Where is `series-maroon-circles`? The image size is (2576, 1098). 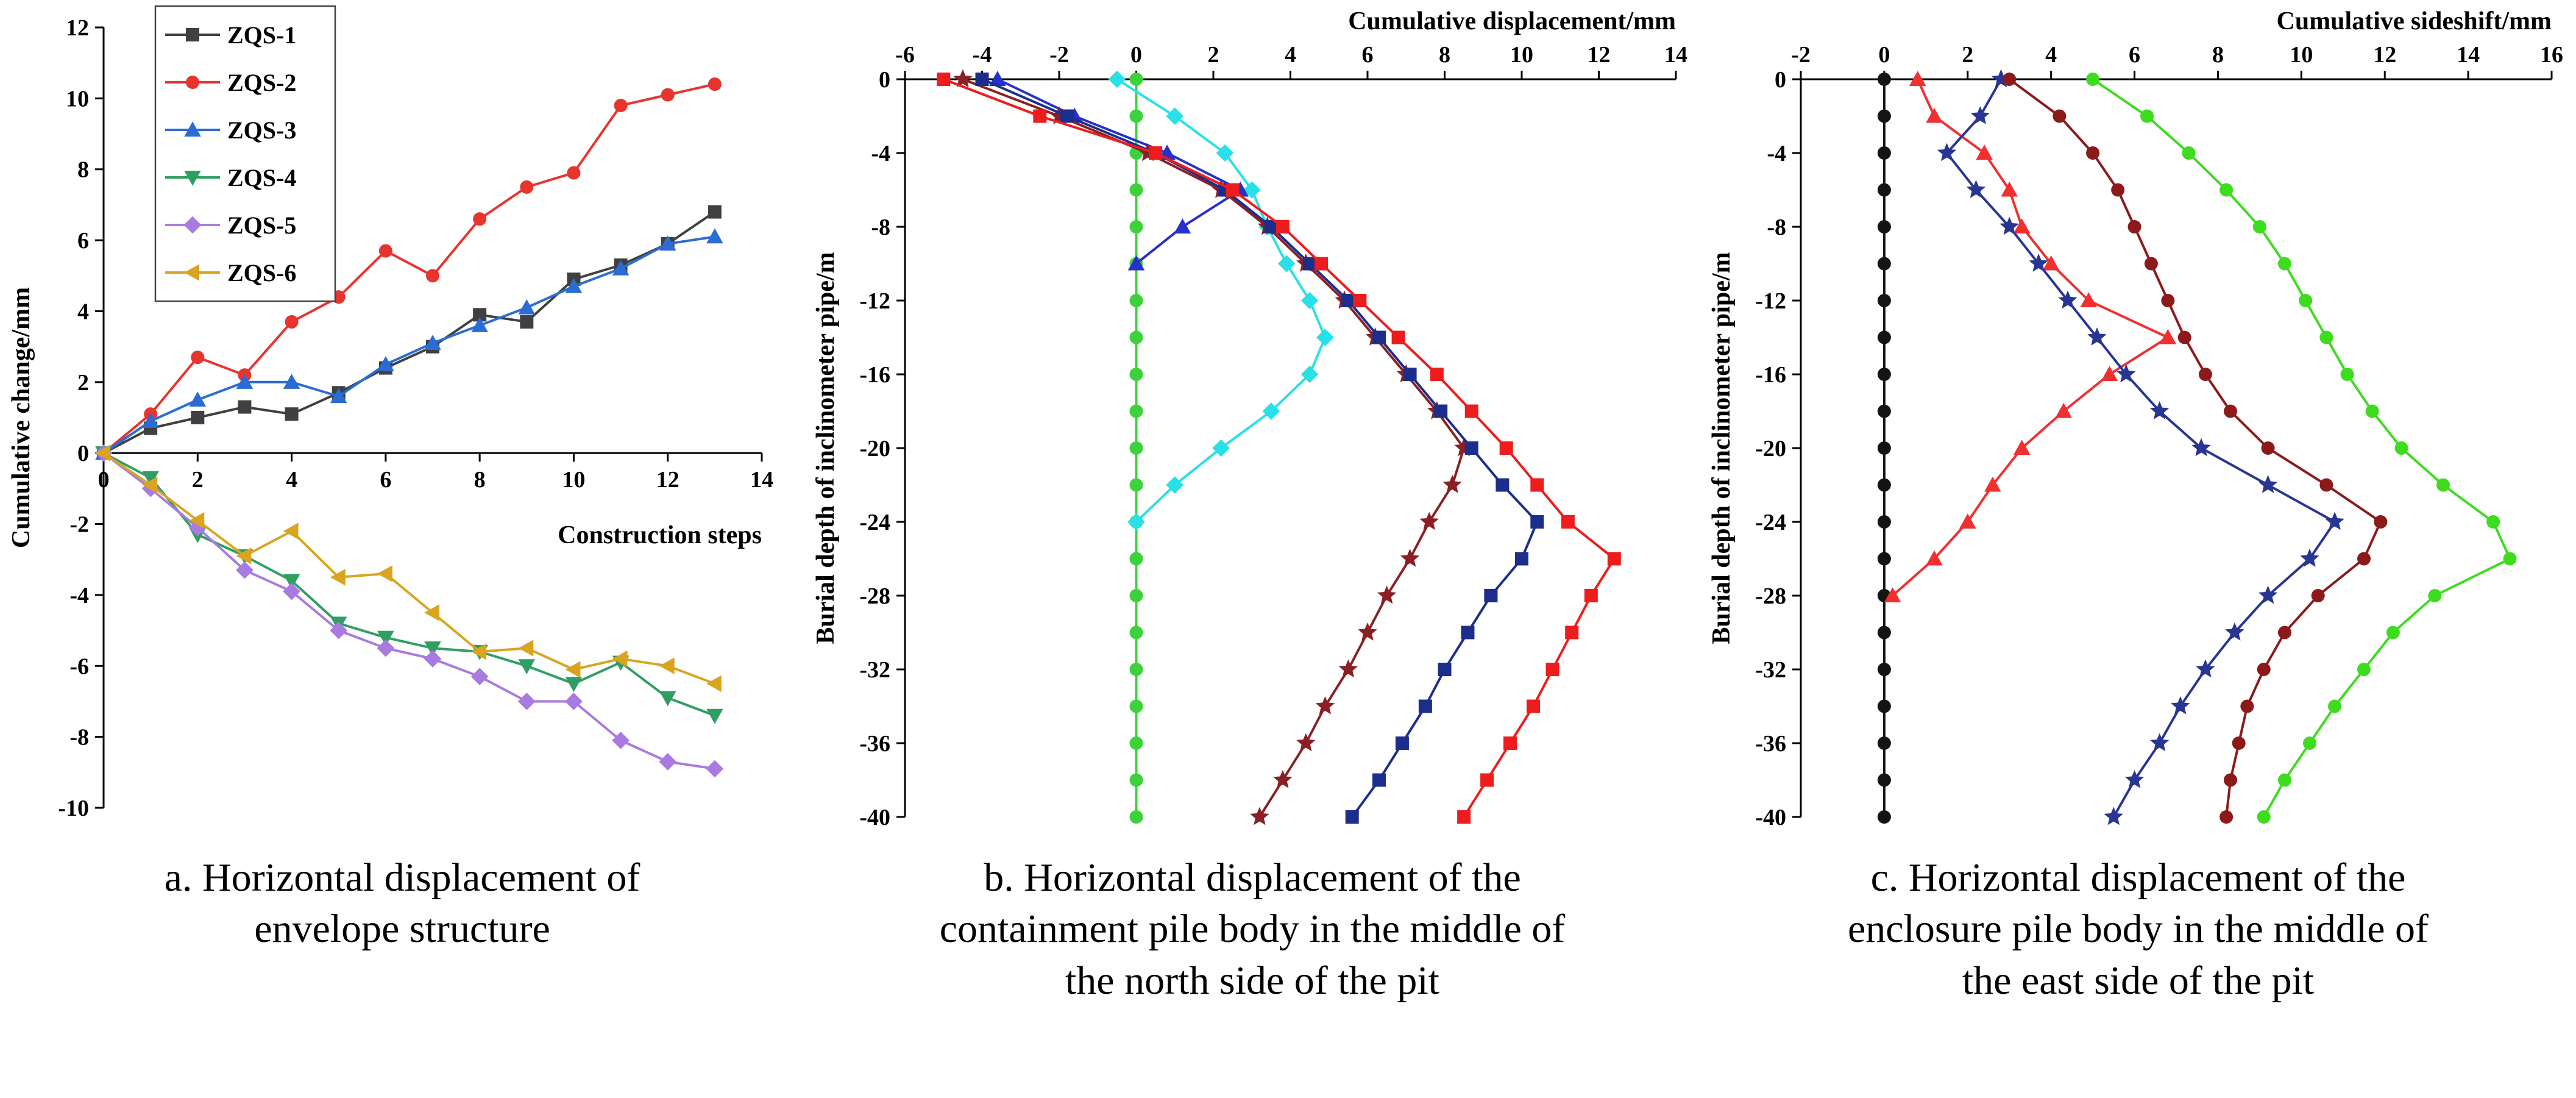
series-maroon-circles is located at coordinates (2195, 448).